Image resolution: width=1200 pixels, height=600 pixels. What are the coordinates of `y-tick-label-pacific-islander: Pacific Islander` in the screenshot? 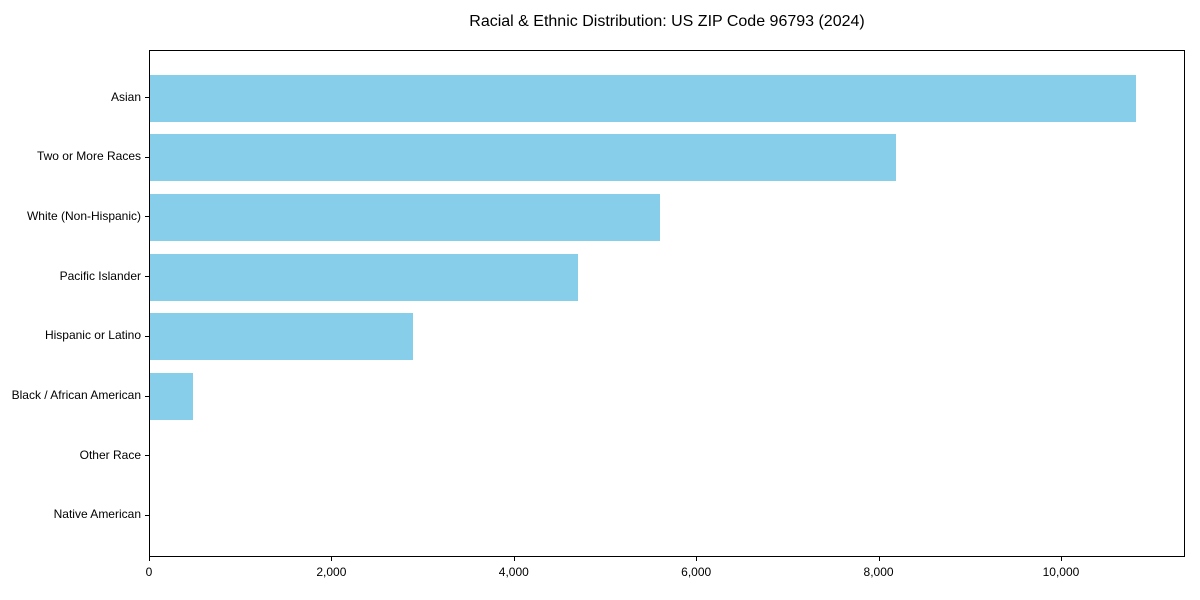 It's located at (100, 275).